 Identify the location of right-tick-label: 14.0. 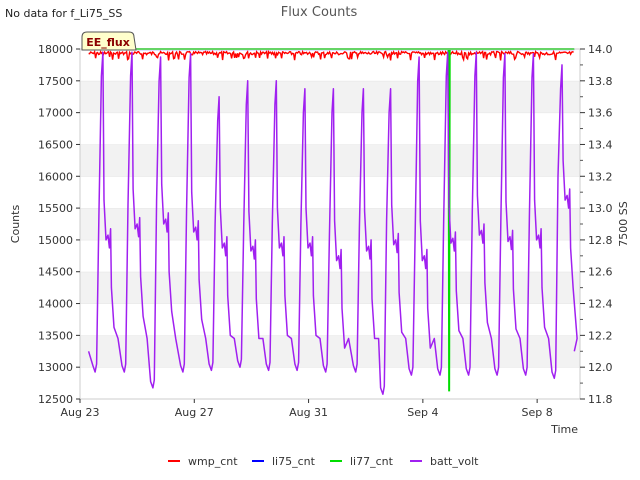
(600, 49).